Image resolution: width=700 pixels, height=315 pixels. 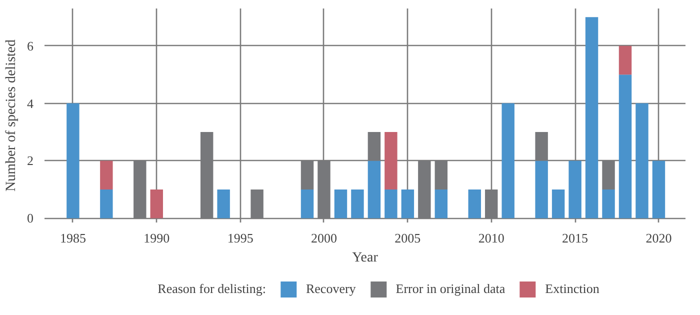 What do you see at coordinates (30, 160) in the screenshot?
I see `y-tick-label: 2` at bounding box center [30, 160].